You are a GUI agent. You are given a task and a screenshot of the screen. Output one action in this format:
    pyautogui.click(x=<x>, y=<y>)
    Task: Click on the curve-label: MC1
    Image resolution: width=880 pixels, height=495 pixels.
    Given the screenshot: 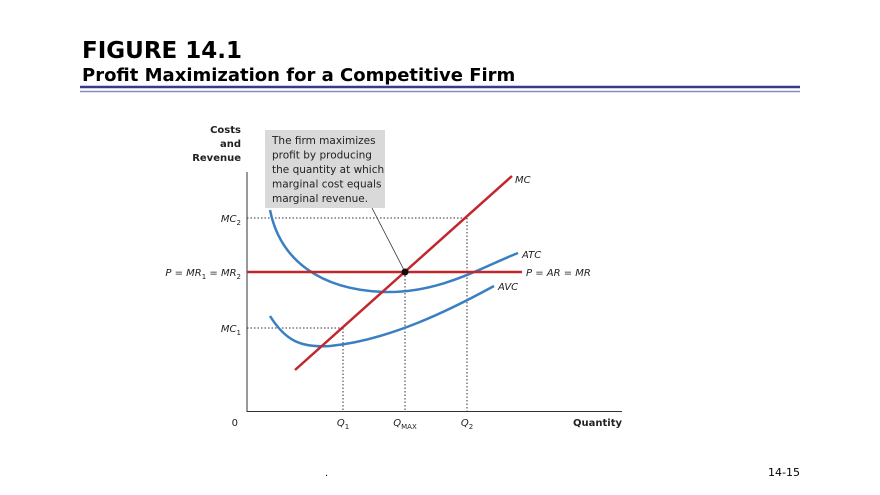 What is the action you would take?
    pyautogui.click(x=231, y=330)
    